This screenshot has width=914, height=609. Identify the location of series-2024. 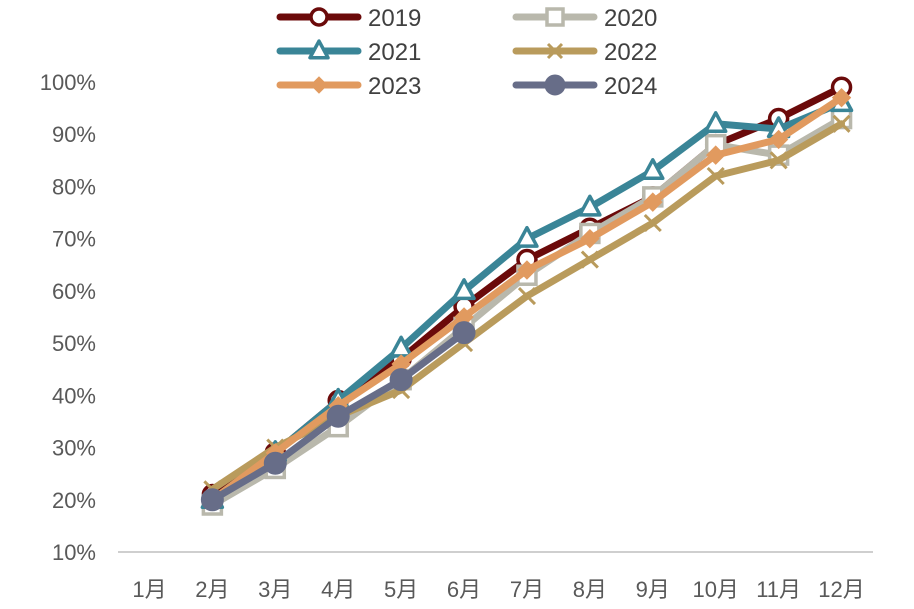
(338, 416).